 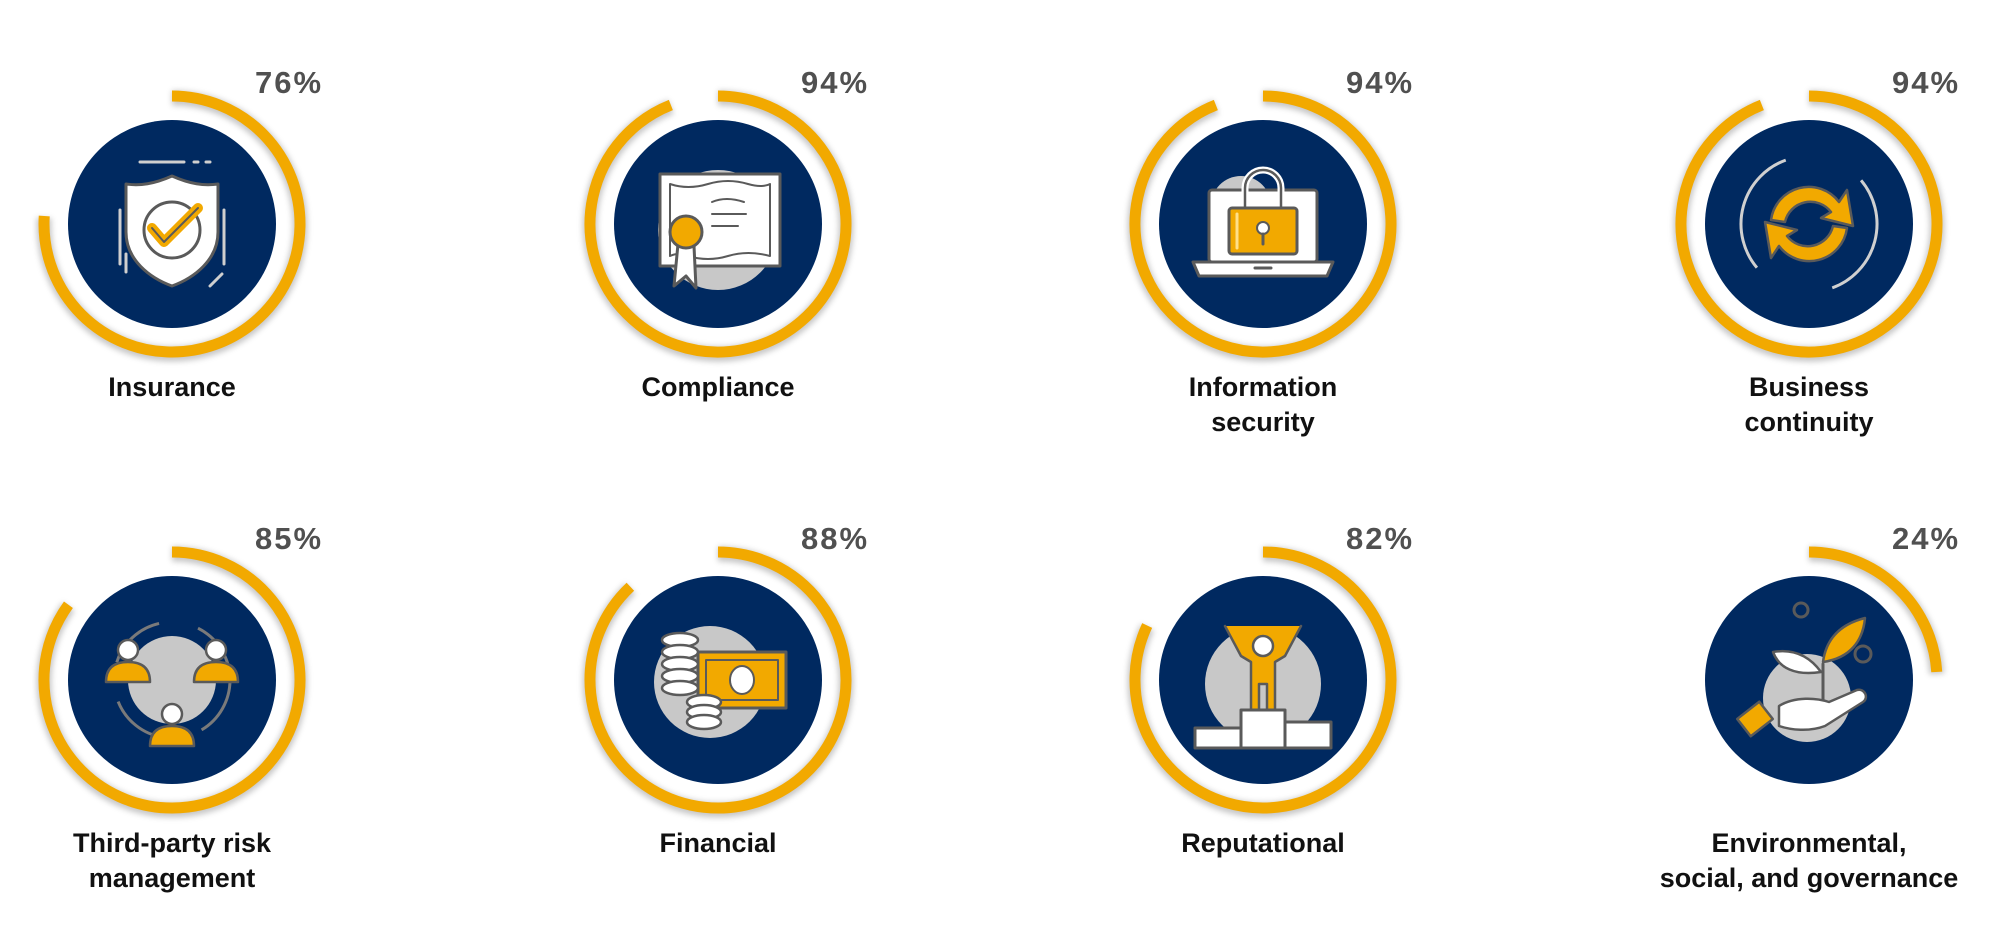 What do you see at coordinates (1808, 843) in the screenshot?
I see `category-label: Environmental,` at bounding box center [1808, 843].